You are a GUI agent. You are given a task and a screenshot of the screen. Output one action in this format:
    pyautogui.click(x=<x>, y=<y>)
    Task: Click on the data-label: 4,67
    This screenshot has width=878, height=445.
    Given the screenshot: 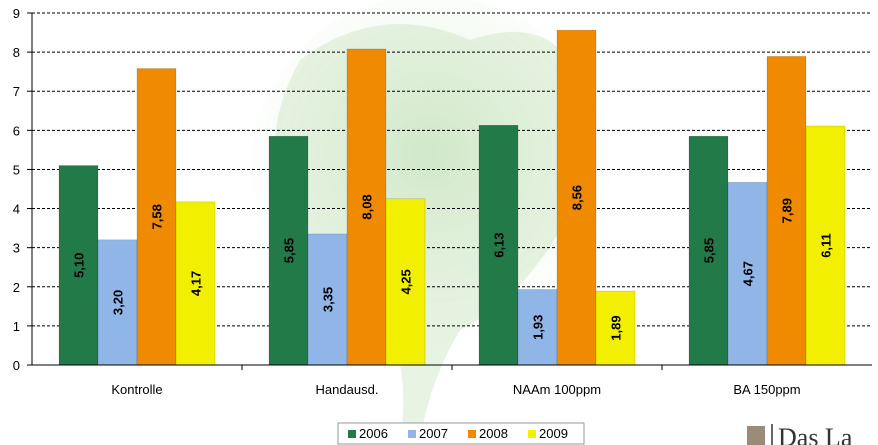 What is the action you would take?
    pyautogui.click(x=748, y=273)
    